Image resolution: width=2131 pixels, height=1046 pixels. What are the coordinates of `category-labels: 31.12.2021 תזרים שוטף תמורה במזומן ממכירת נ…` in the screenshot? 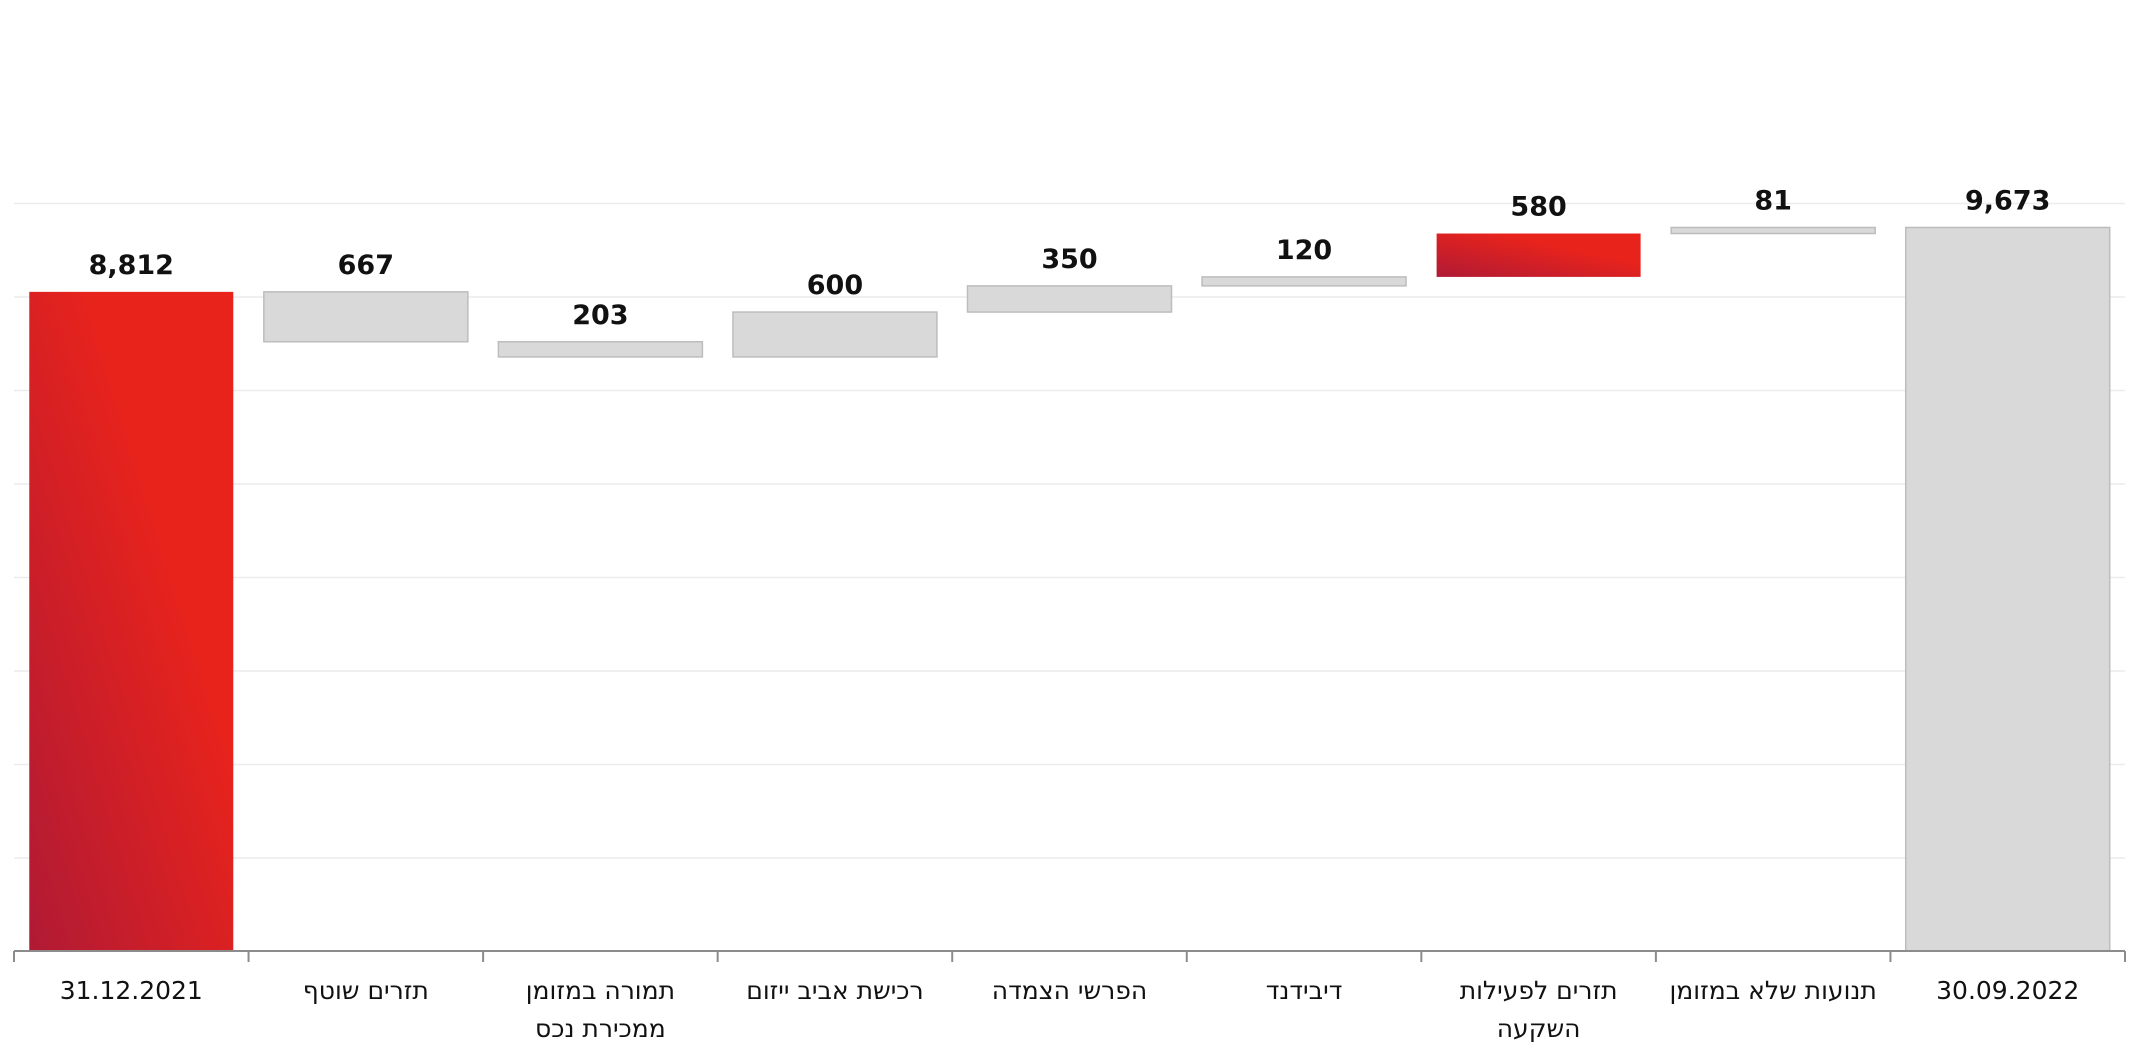 It's located at (1070, 1009).